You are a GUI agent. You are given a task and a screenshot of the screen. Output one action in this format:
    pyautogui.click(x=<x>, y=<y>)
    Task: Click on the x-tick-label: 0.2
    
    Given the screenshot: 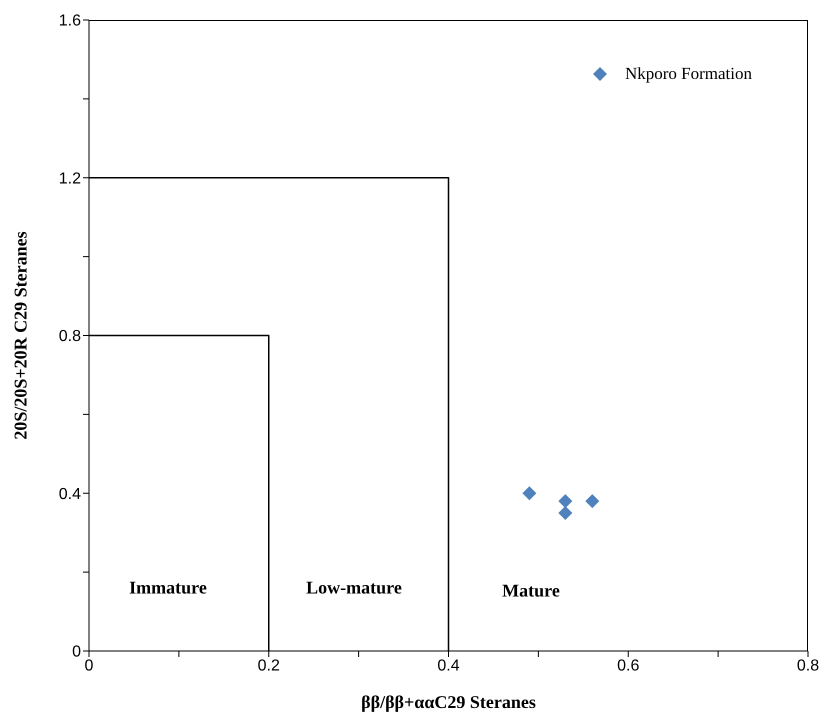 What is the action you would take?
    pyautogui.click(x=269, y=665)
    